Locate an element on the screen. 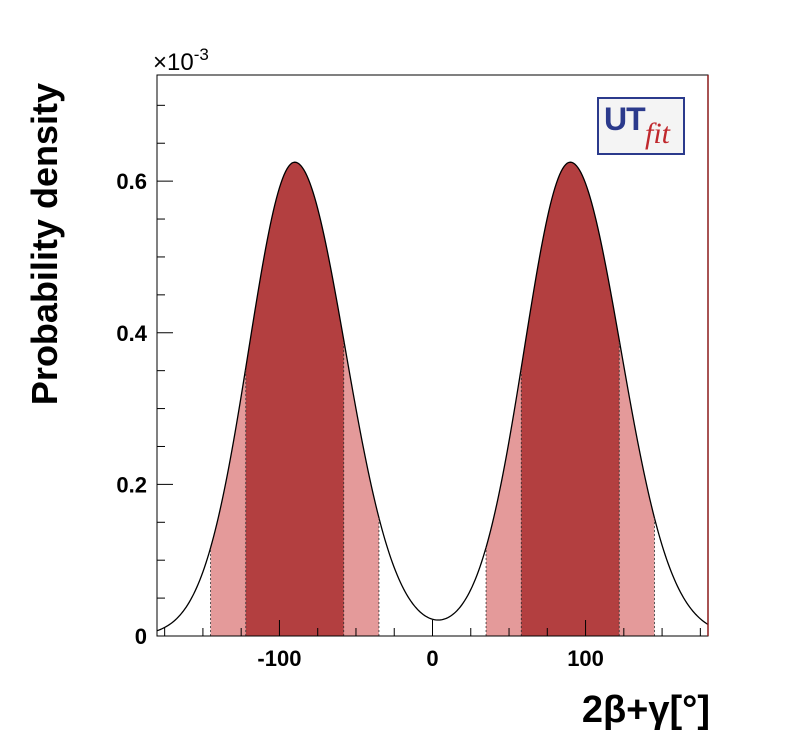 The height and width of the screenshot is (749, 788). y-tick-label: 0.6 is located at coordinates (131, 181).